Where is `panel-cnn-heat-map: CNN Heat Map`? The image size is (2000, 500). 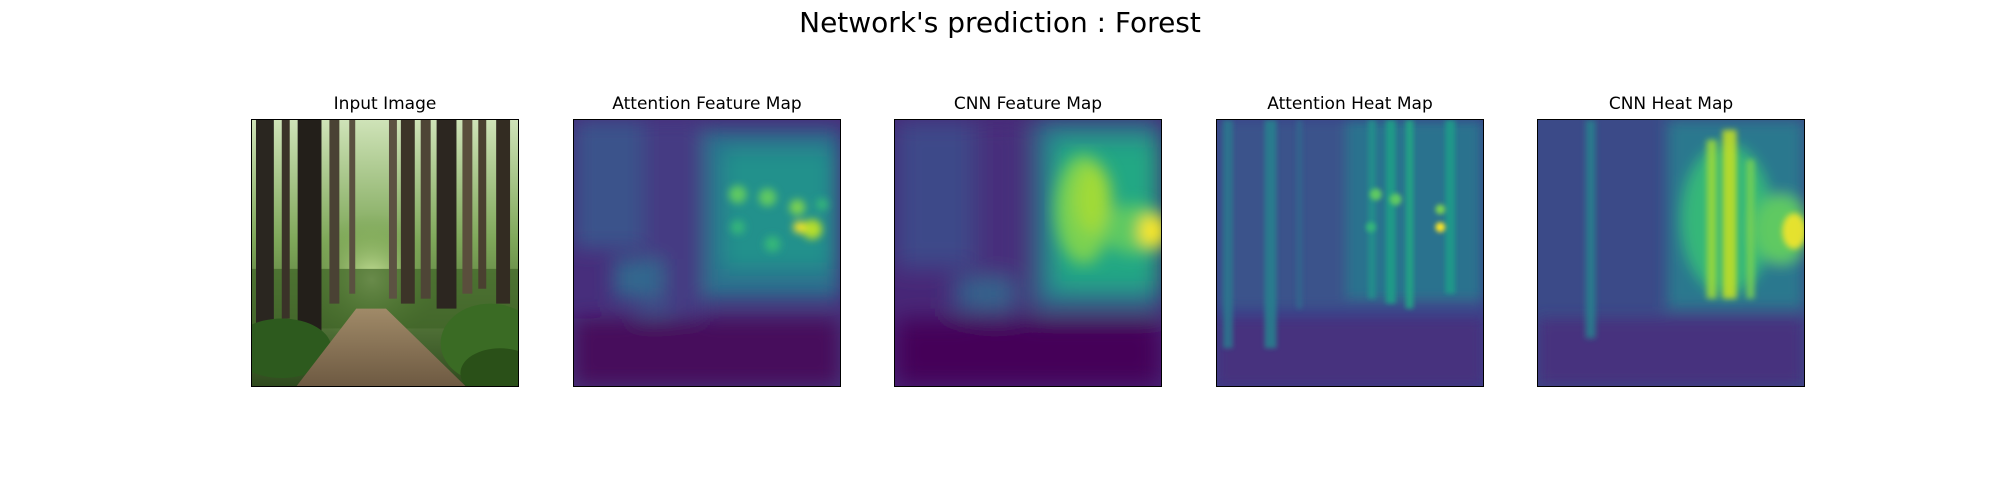 panel-cnn-heat-map: CNN Heat Map is located at coordinates (1671, 240).